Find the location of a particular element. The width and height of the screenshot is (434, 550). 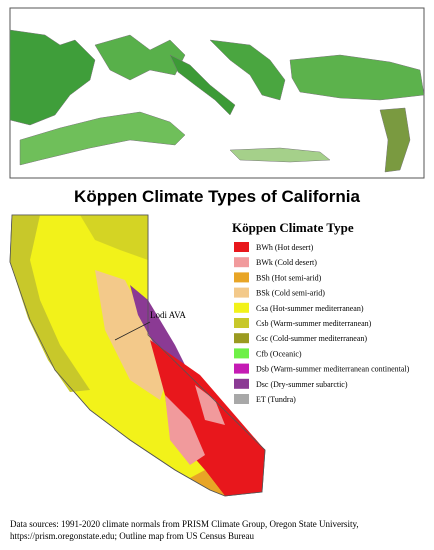

legend-label: BWk (Cold desert) is located at coordinates (286, 262).